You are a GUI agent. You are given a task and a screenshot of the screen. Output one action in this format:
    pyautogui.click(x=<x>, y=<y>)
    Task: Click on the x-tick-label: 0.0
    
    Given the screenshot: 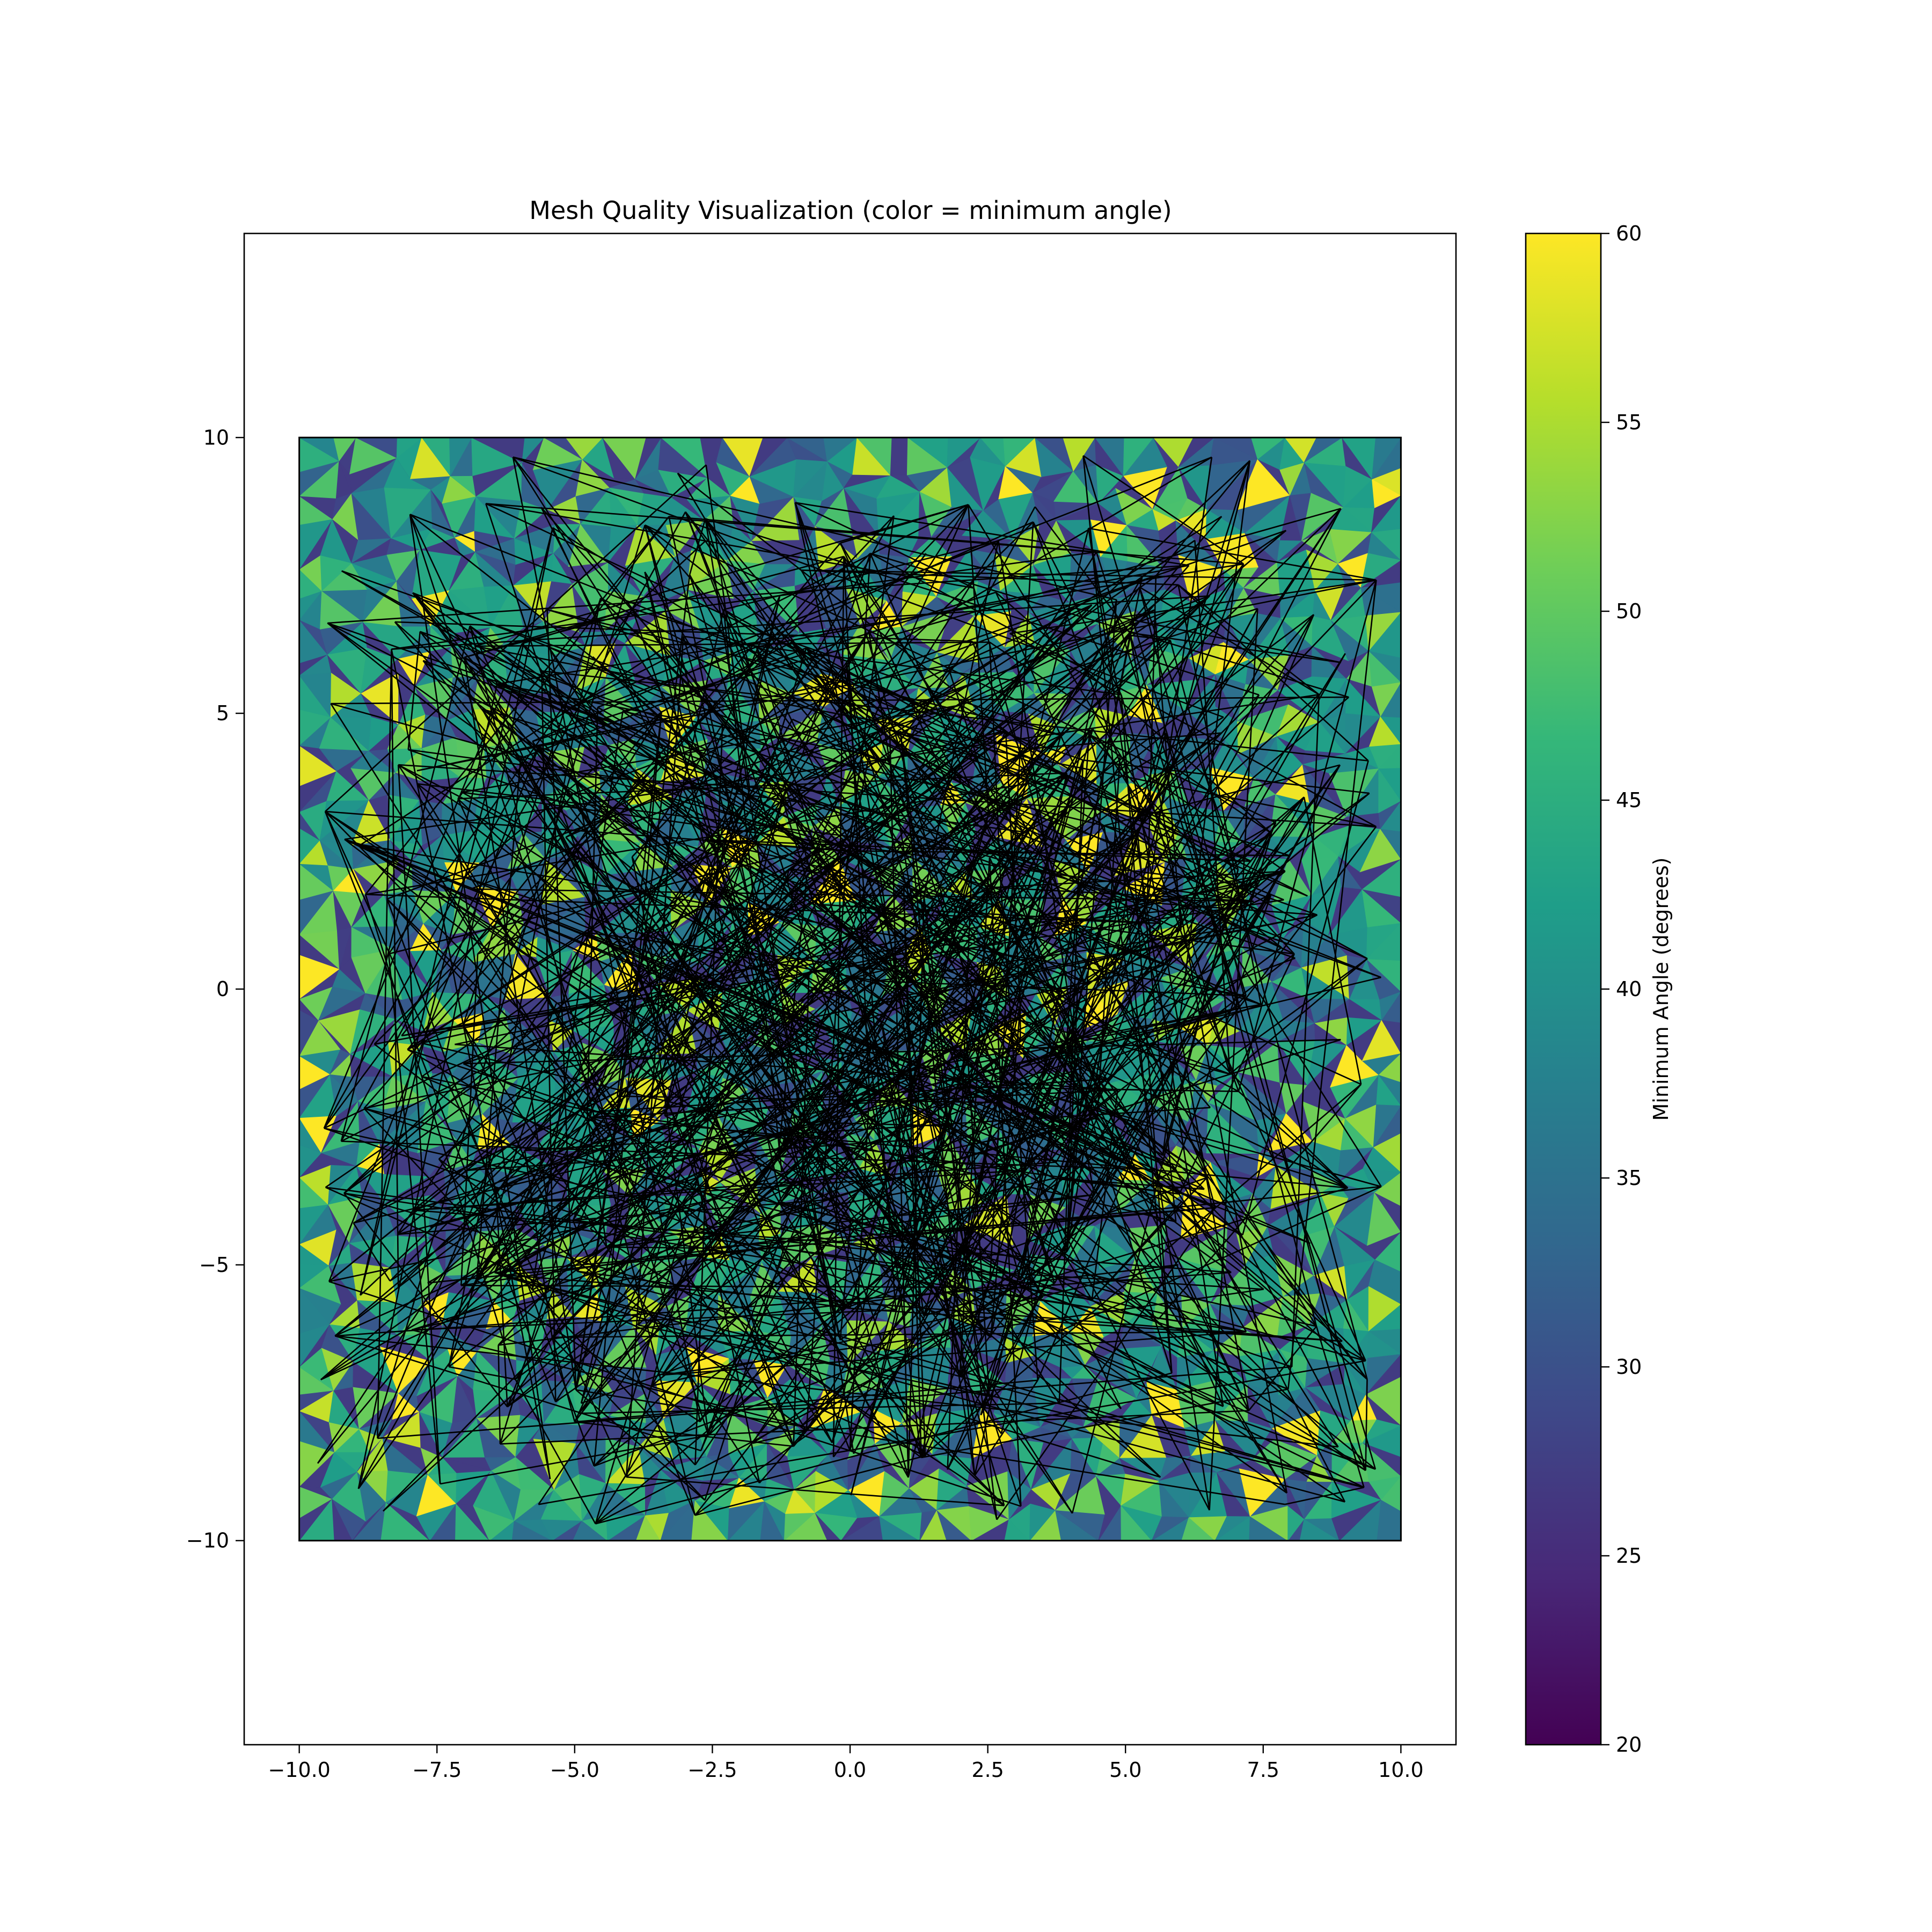 What is the action you would take?
    pyautogui.click(x=850, y=1770)
    